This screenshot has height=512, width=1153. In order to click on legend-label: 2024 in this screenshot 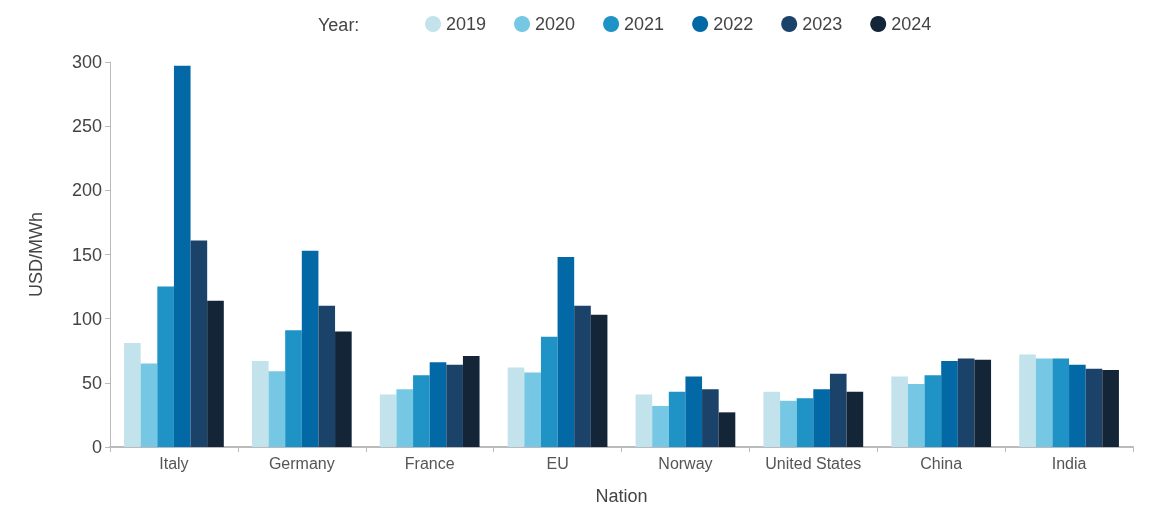, I will do `click(911, 24)`.